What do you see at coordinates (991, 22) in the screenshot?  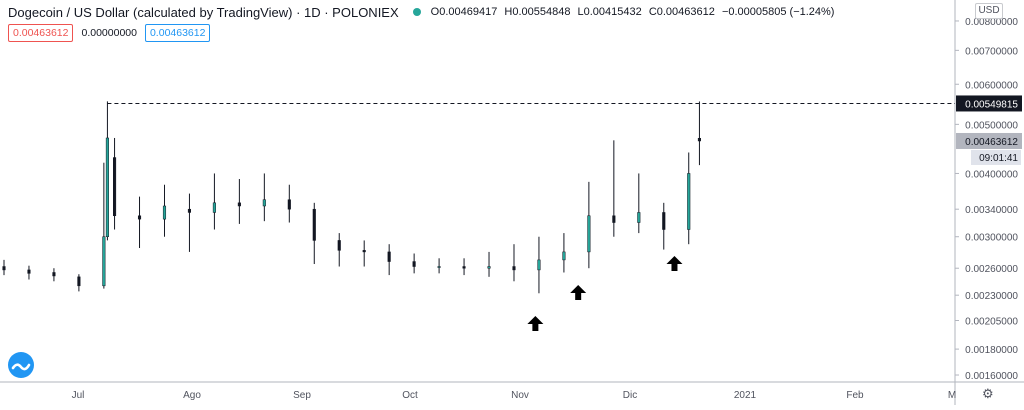 I see `price-tick-label: 0.00800000` at bounding box center [991, 22].